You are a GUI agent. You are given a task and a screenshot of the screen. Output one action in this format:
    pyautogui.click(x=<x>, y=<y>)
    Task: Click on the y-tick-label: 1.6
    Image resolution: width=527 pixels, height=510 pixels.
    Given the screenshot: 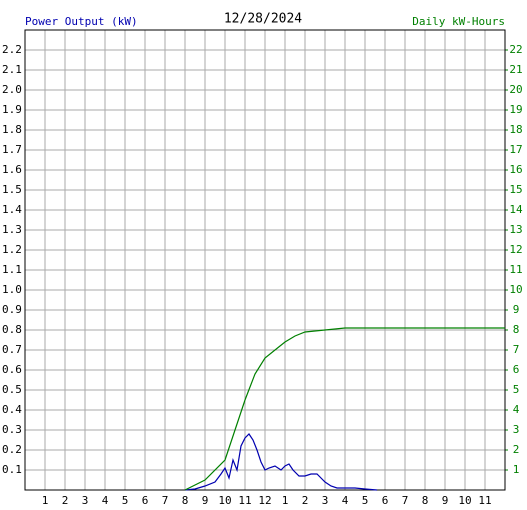 What is the action you would take?
    pyautogui.click(x=12, y=169)
    